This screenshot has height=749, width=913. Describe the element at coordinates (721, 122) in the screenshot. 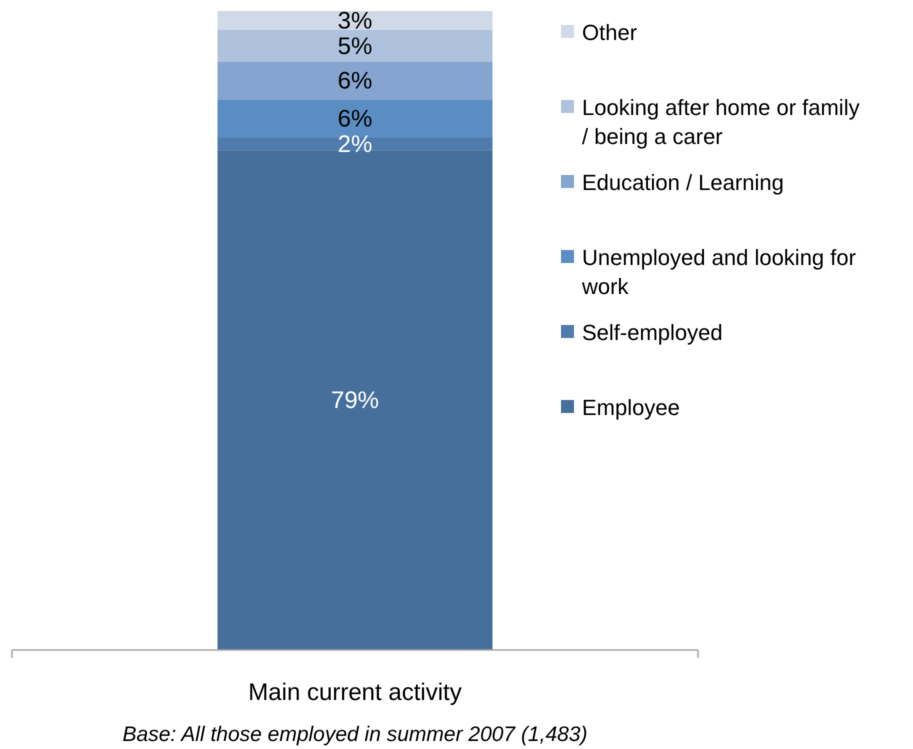

I see `legend-label: Looking after home or family / being a carer` at that location.